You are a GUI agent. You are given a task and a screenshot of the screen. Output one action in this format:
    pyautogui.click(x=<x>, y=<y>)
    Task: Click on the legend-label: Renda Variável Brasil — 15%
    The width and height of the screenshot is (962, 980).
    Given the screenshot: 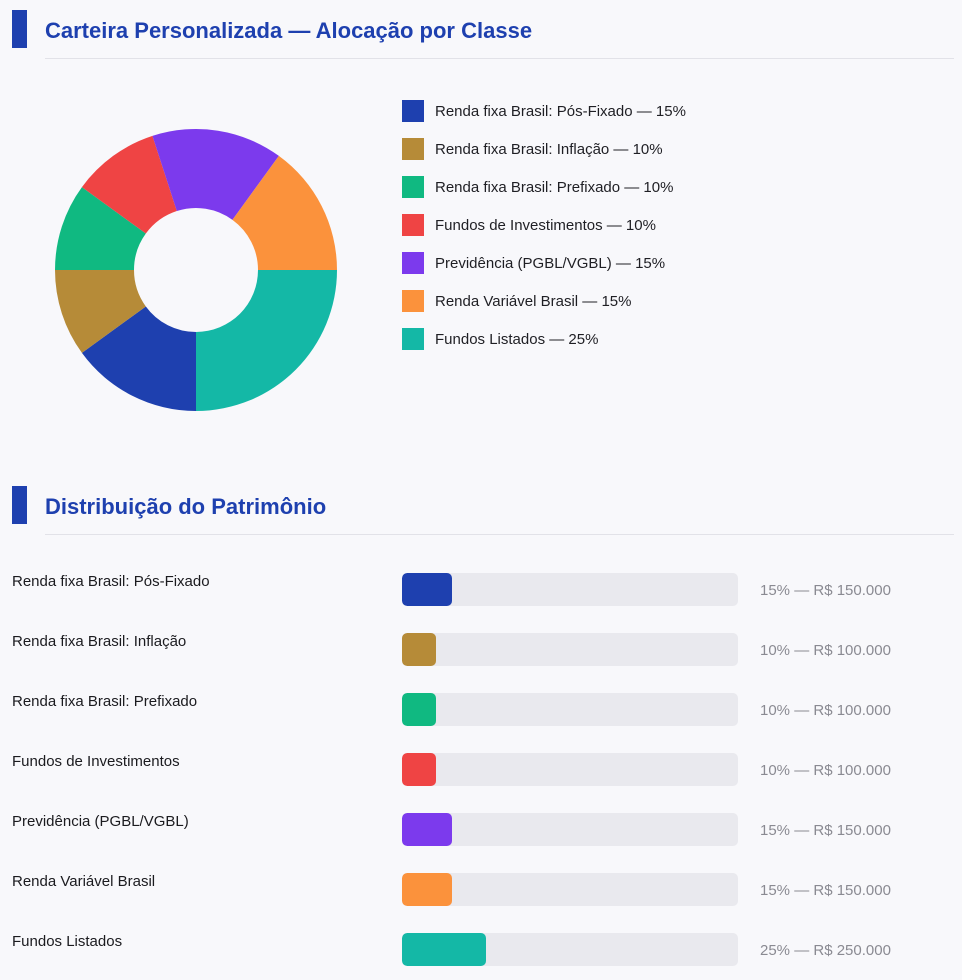 What is the action you would take?
    pyautogui.click(x=533, y=301)
    